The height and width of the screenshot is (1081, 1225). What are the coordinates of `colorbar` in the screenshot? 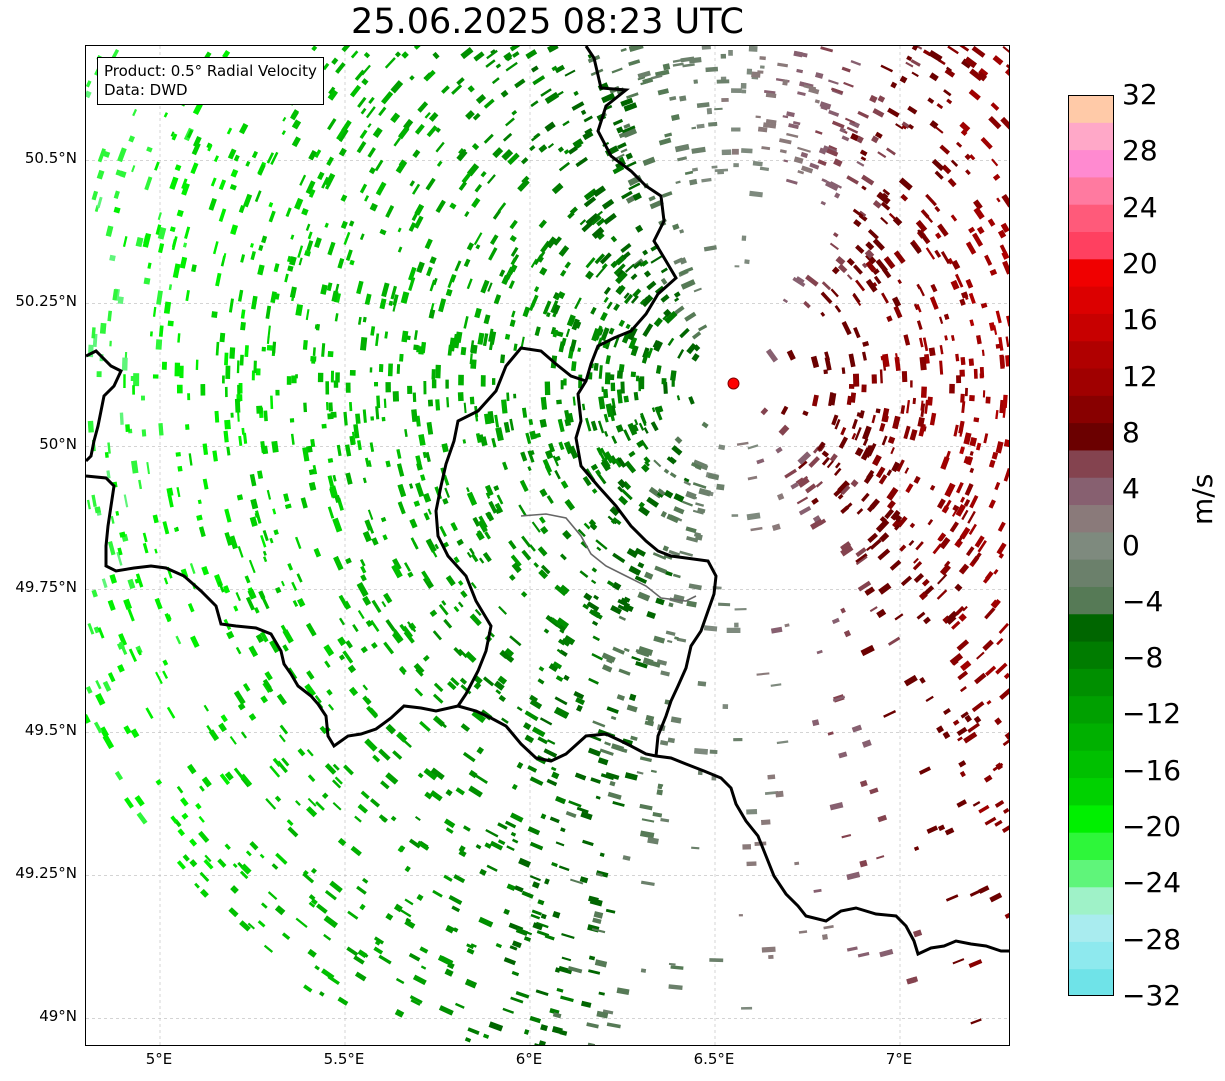 It's located at (1091, 545).